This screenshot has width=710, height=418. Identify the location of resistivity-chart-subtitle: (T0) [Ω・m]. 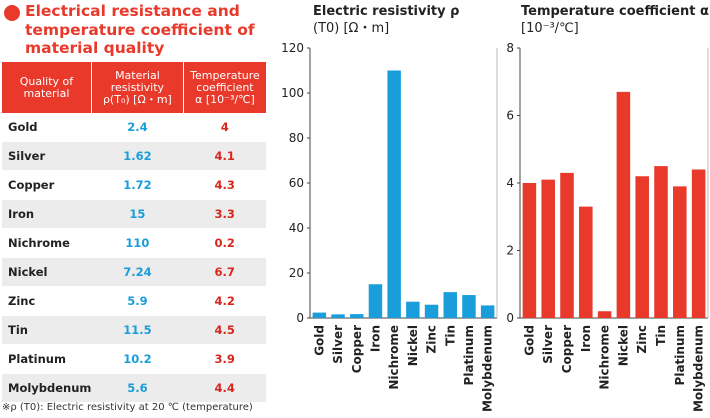
(351, 28).